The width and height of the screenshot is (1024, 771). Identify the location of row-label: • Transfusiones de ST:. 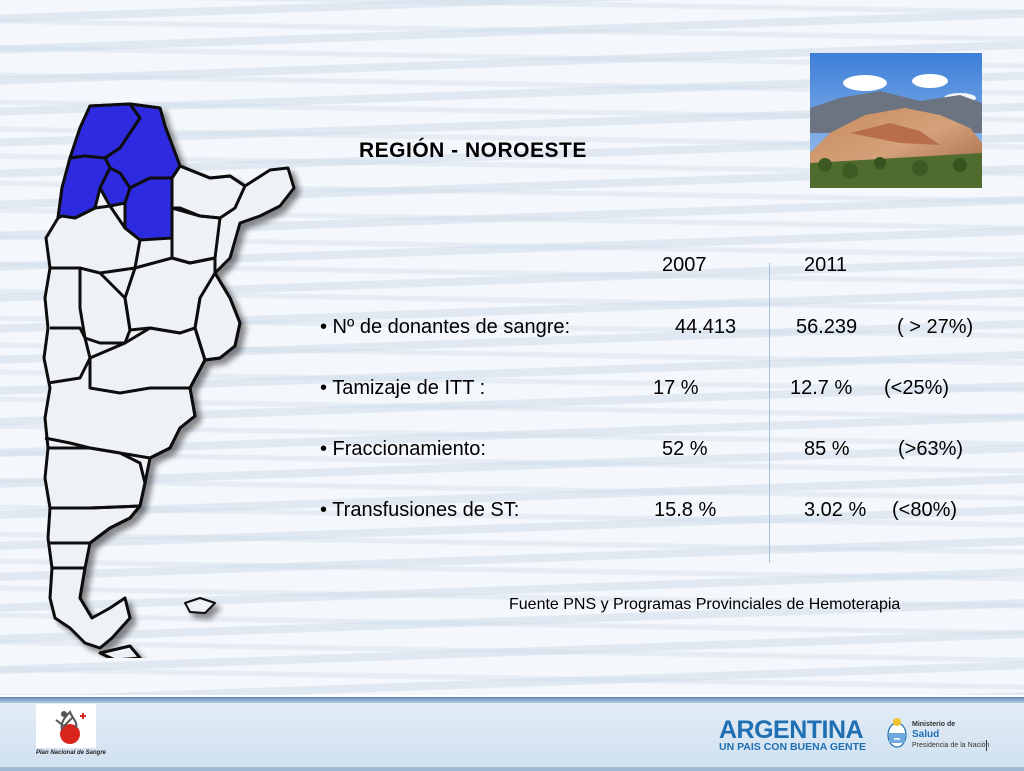
(420, 510).